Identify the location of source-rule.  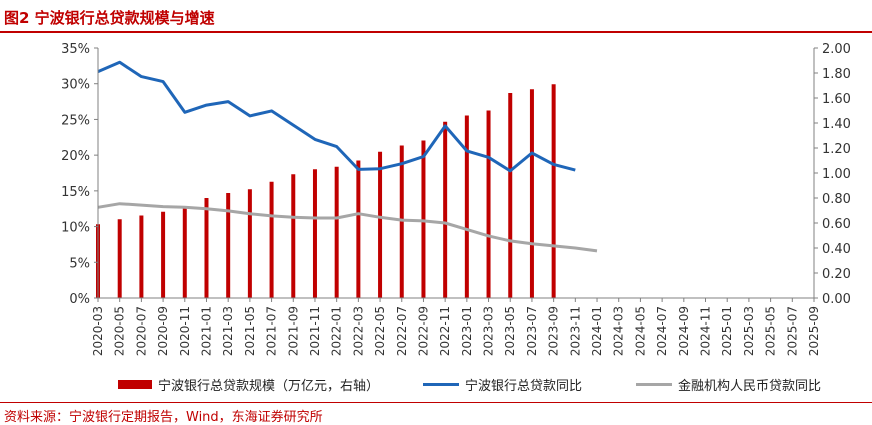
(436, 402).